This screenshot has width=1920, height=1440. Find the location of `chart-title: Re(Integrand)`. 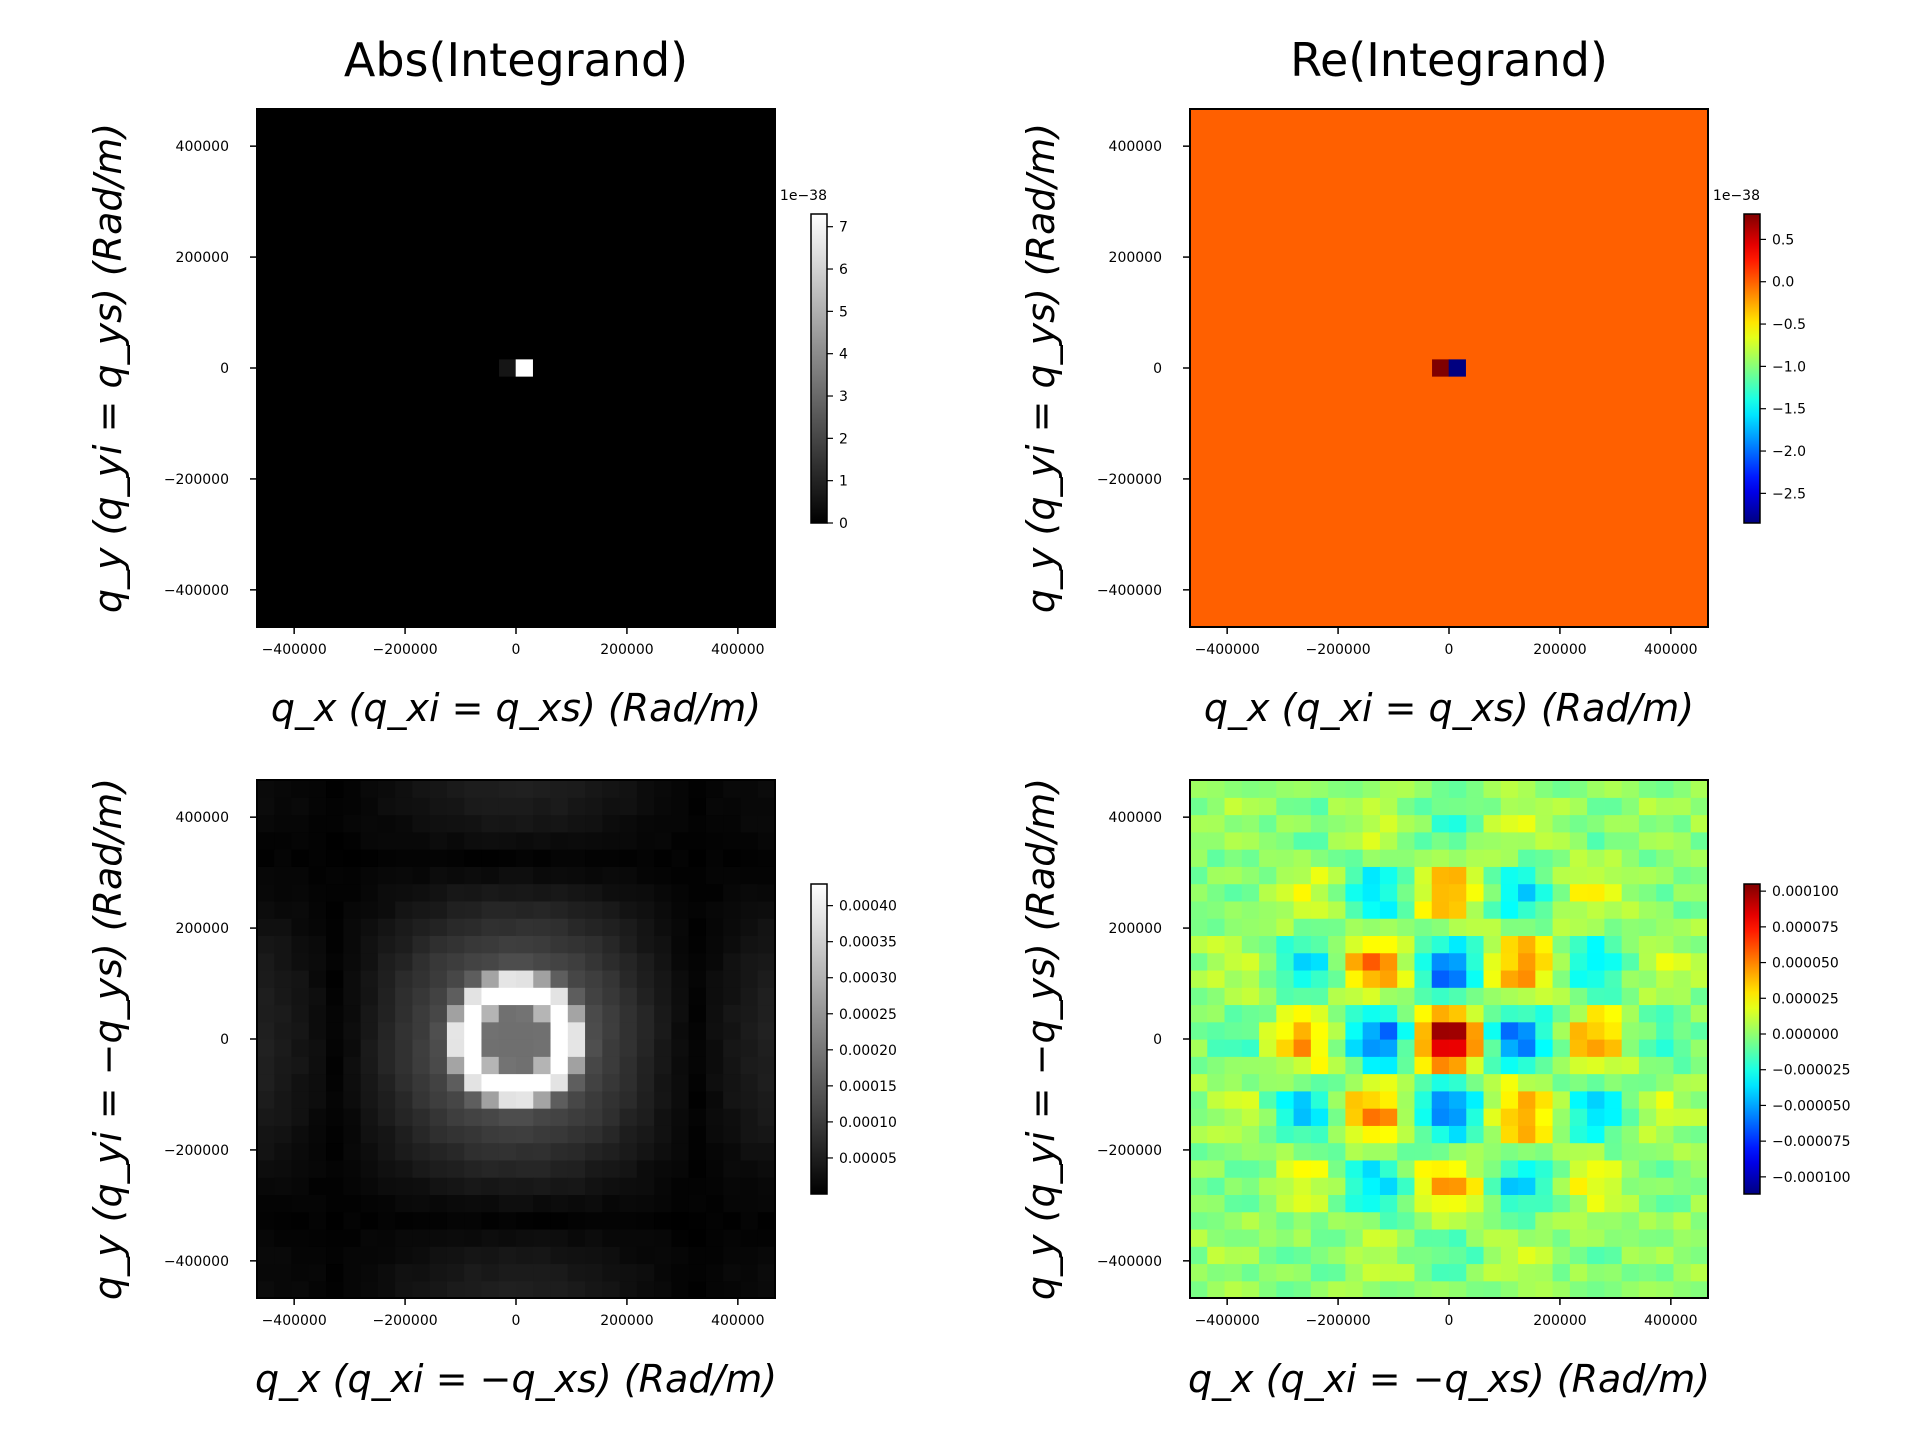

chart-title: Re(Integrand) is located at coordinates (1449, 60).